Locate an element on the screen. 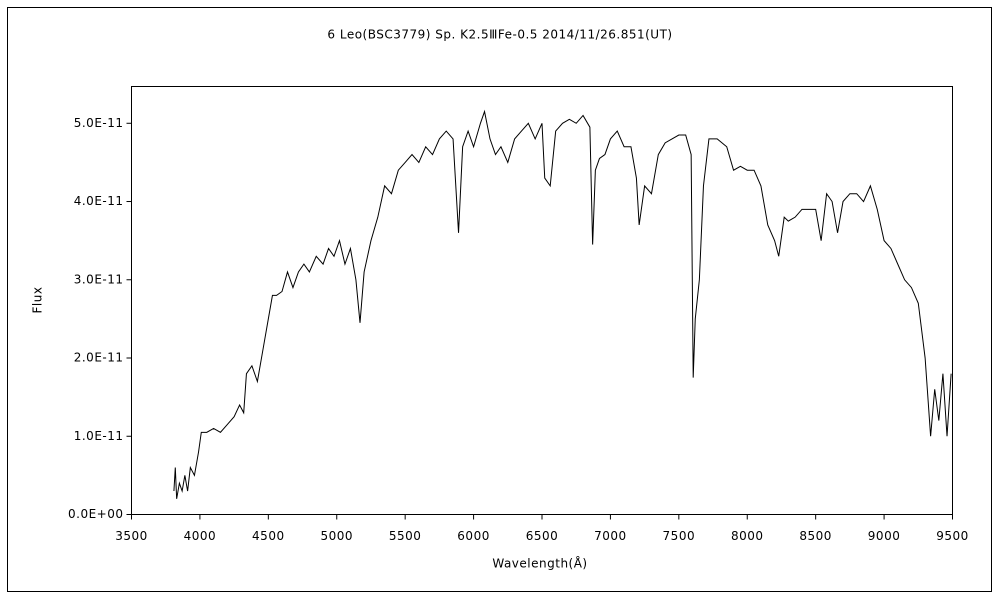 Image resolution: width=1000 pixels, height=600 pixels. x-tick-label: 5000 is located at coordinates (336, 536).